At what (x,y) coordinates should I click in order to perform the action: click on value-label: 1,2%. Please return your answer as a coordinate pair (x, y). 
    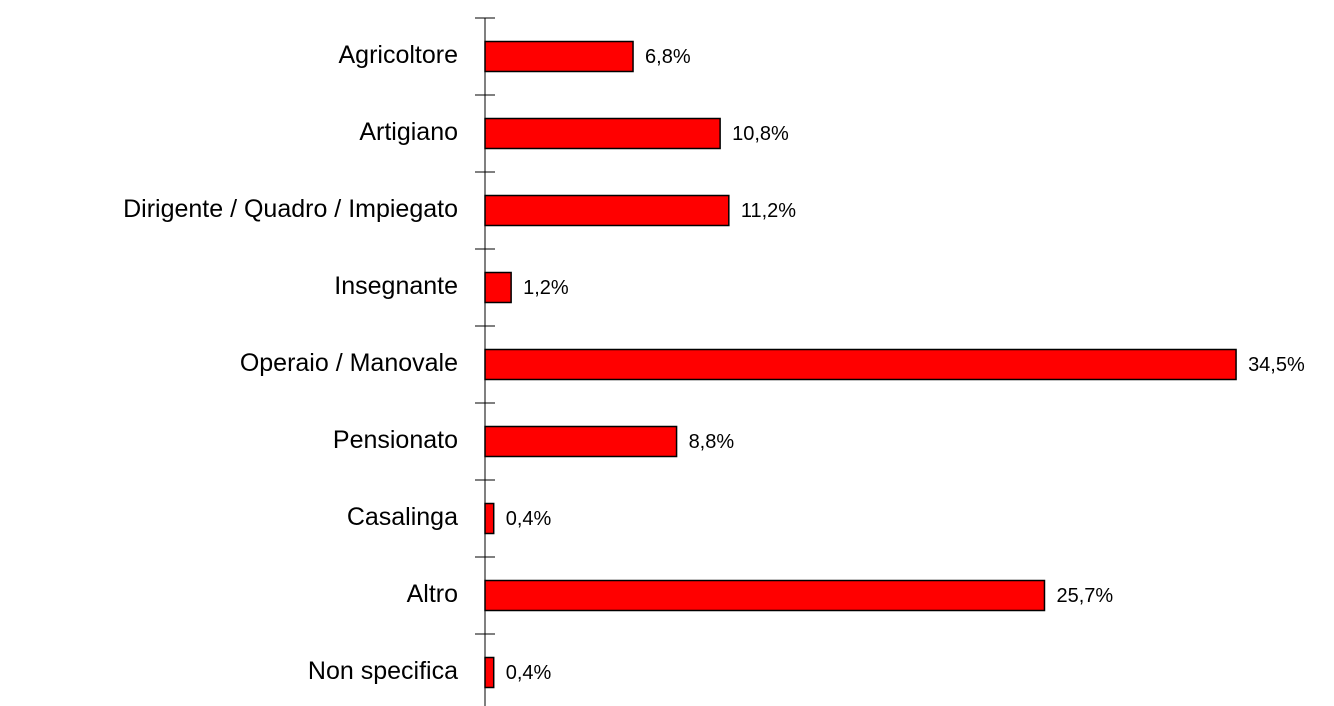
    Looking at the image, I should click on (546, 288).